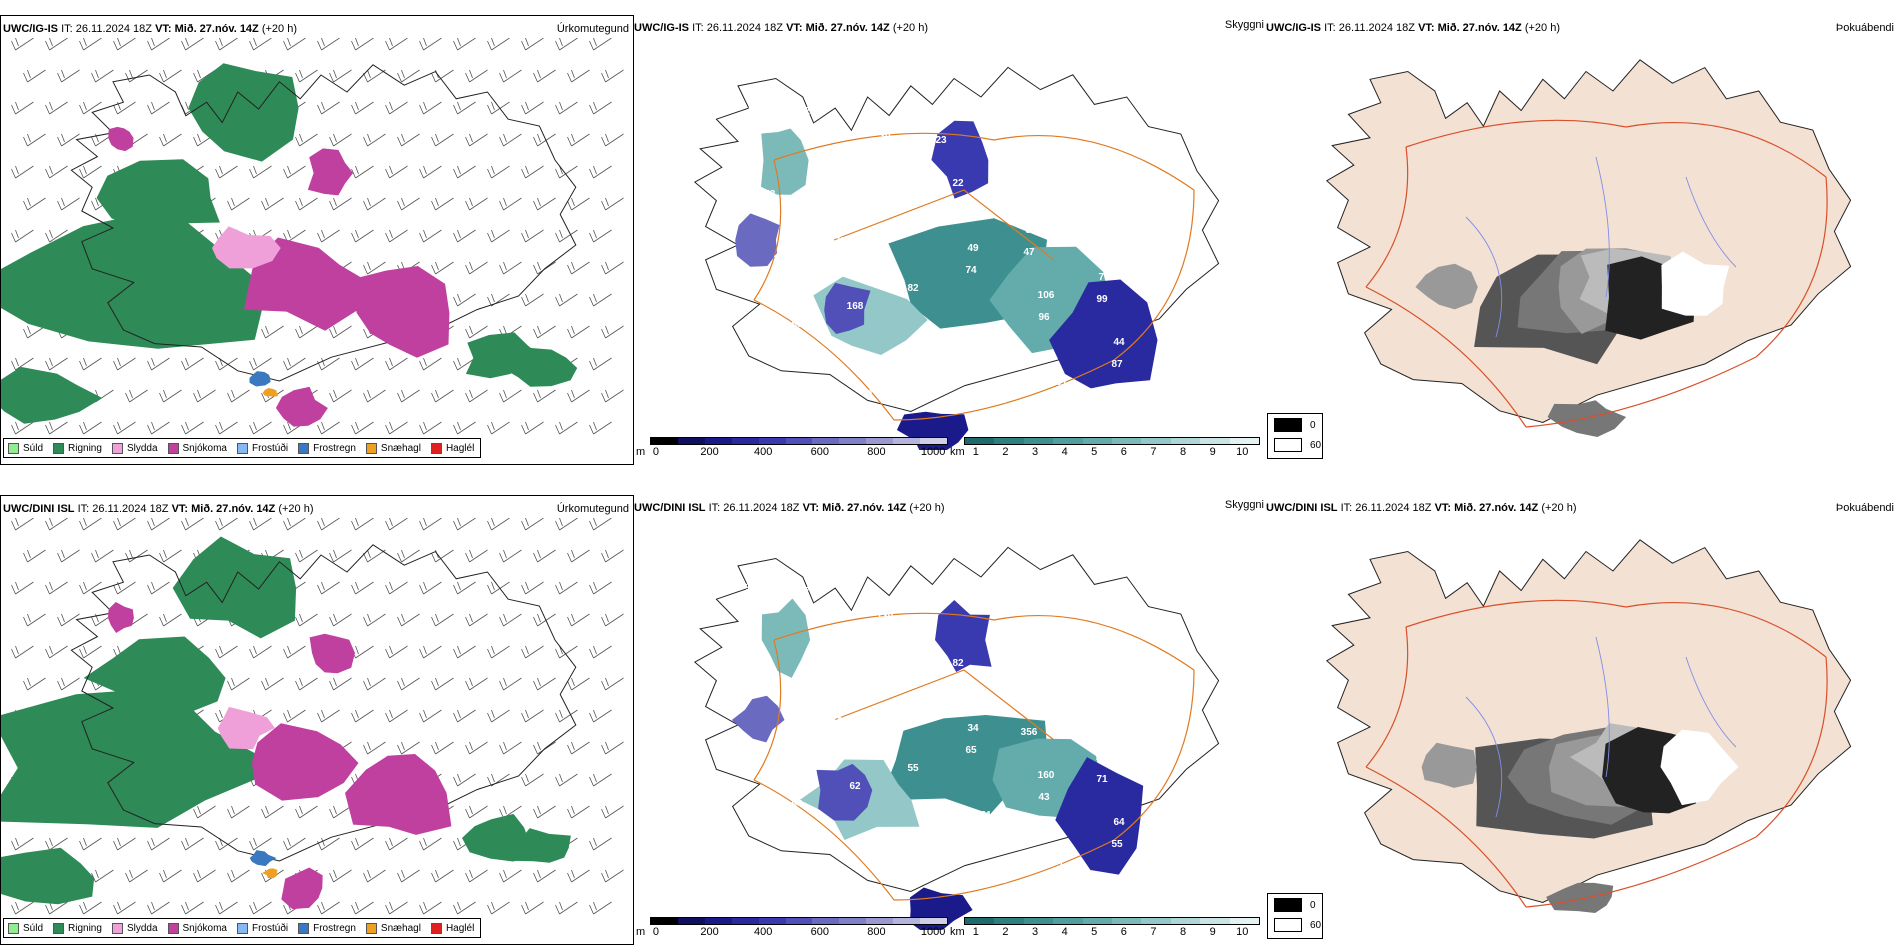  I want to click on colorbar-tick: 800, so click(876, 932).